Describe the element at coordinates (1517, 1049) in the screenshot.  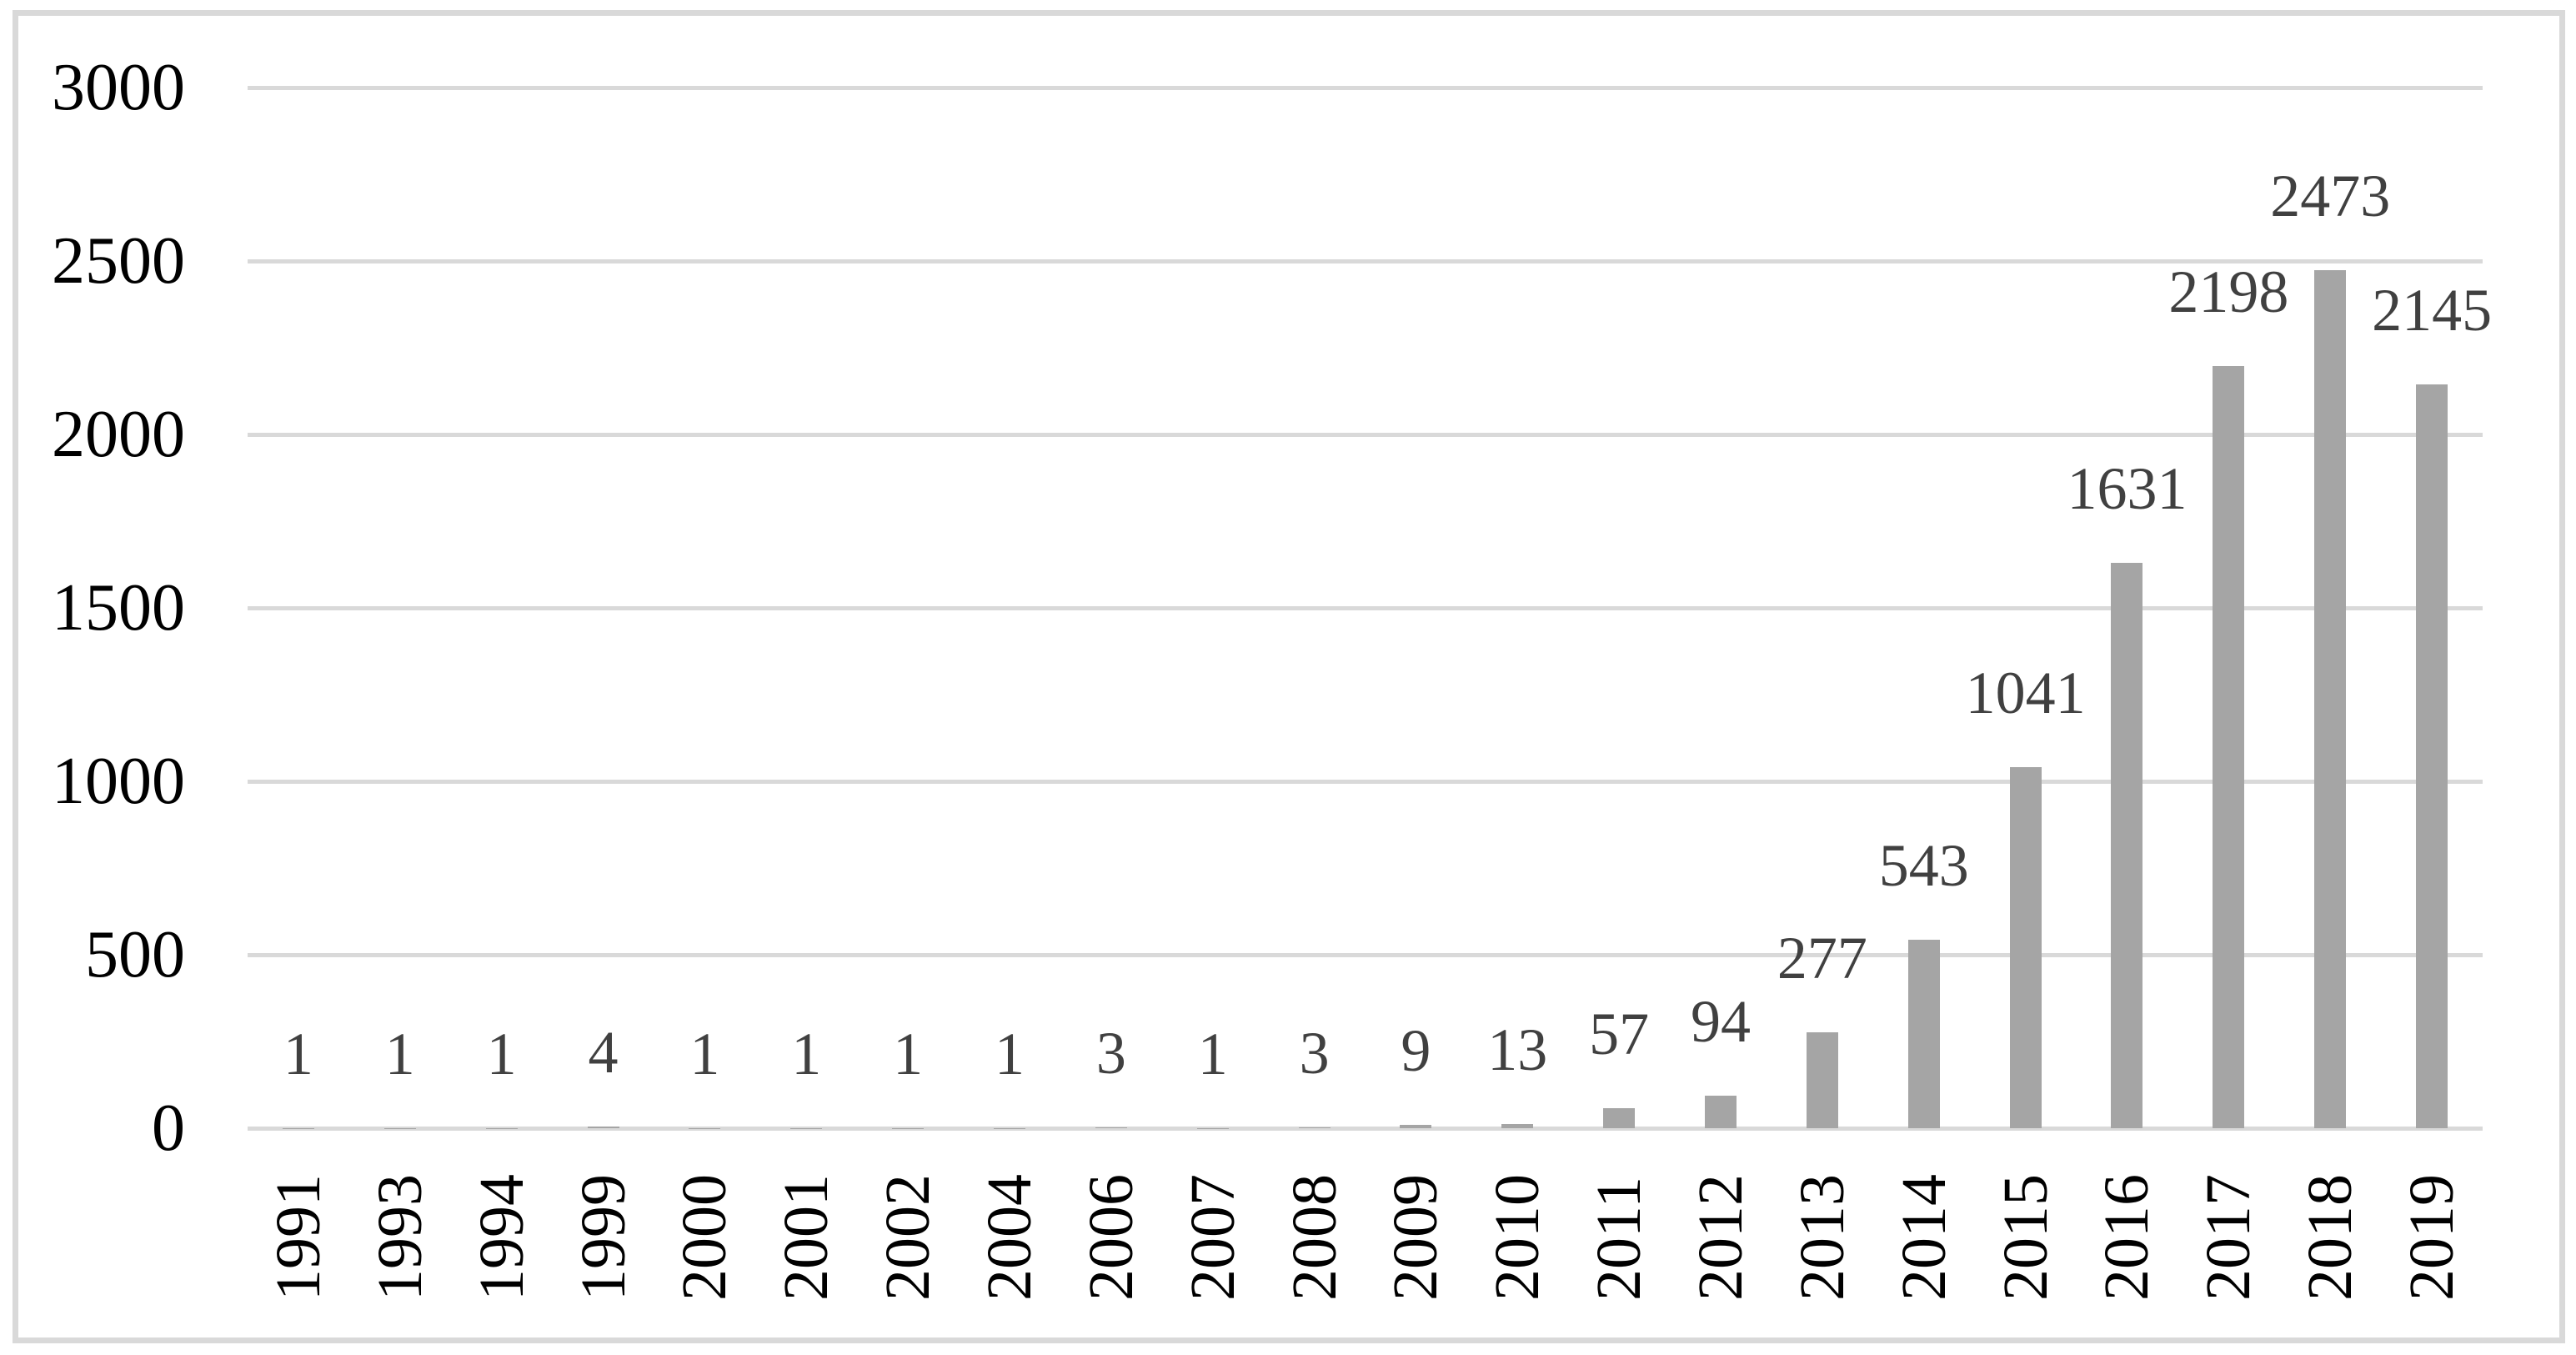
I see `bar-value-label: 13` at that location.